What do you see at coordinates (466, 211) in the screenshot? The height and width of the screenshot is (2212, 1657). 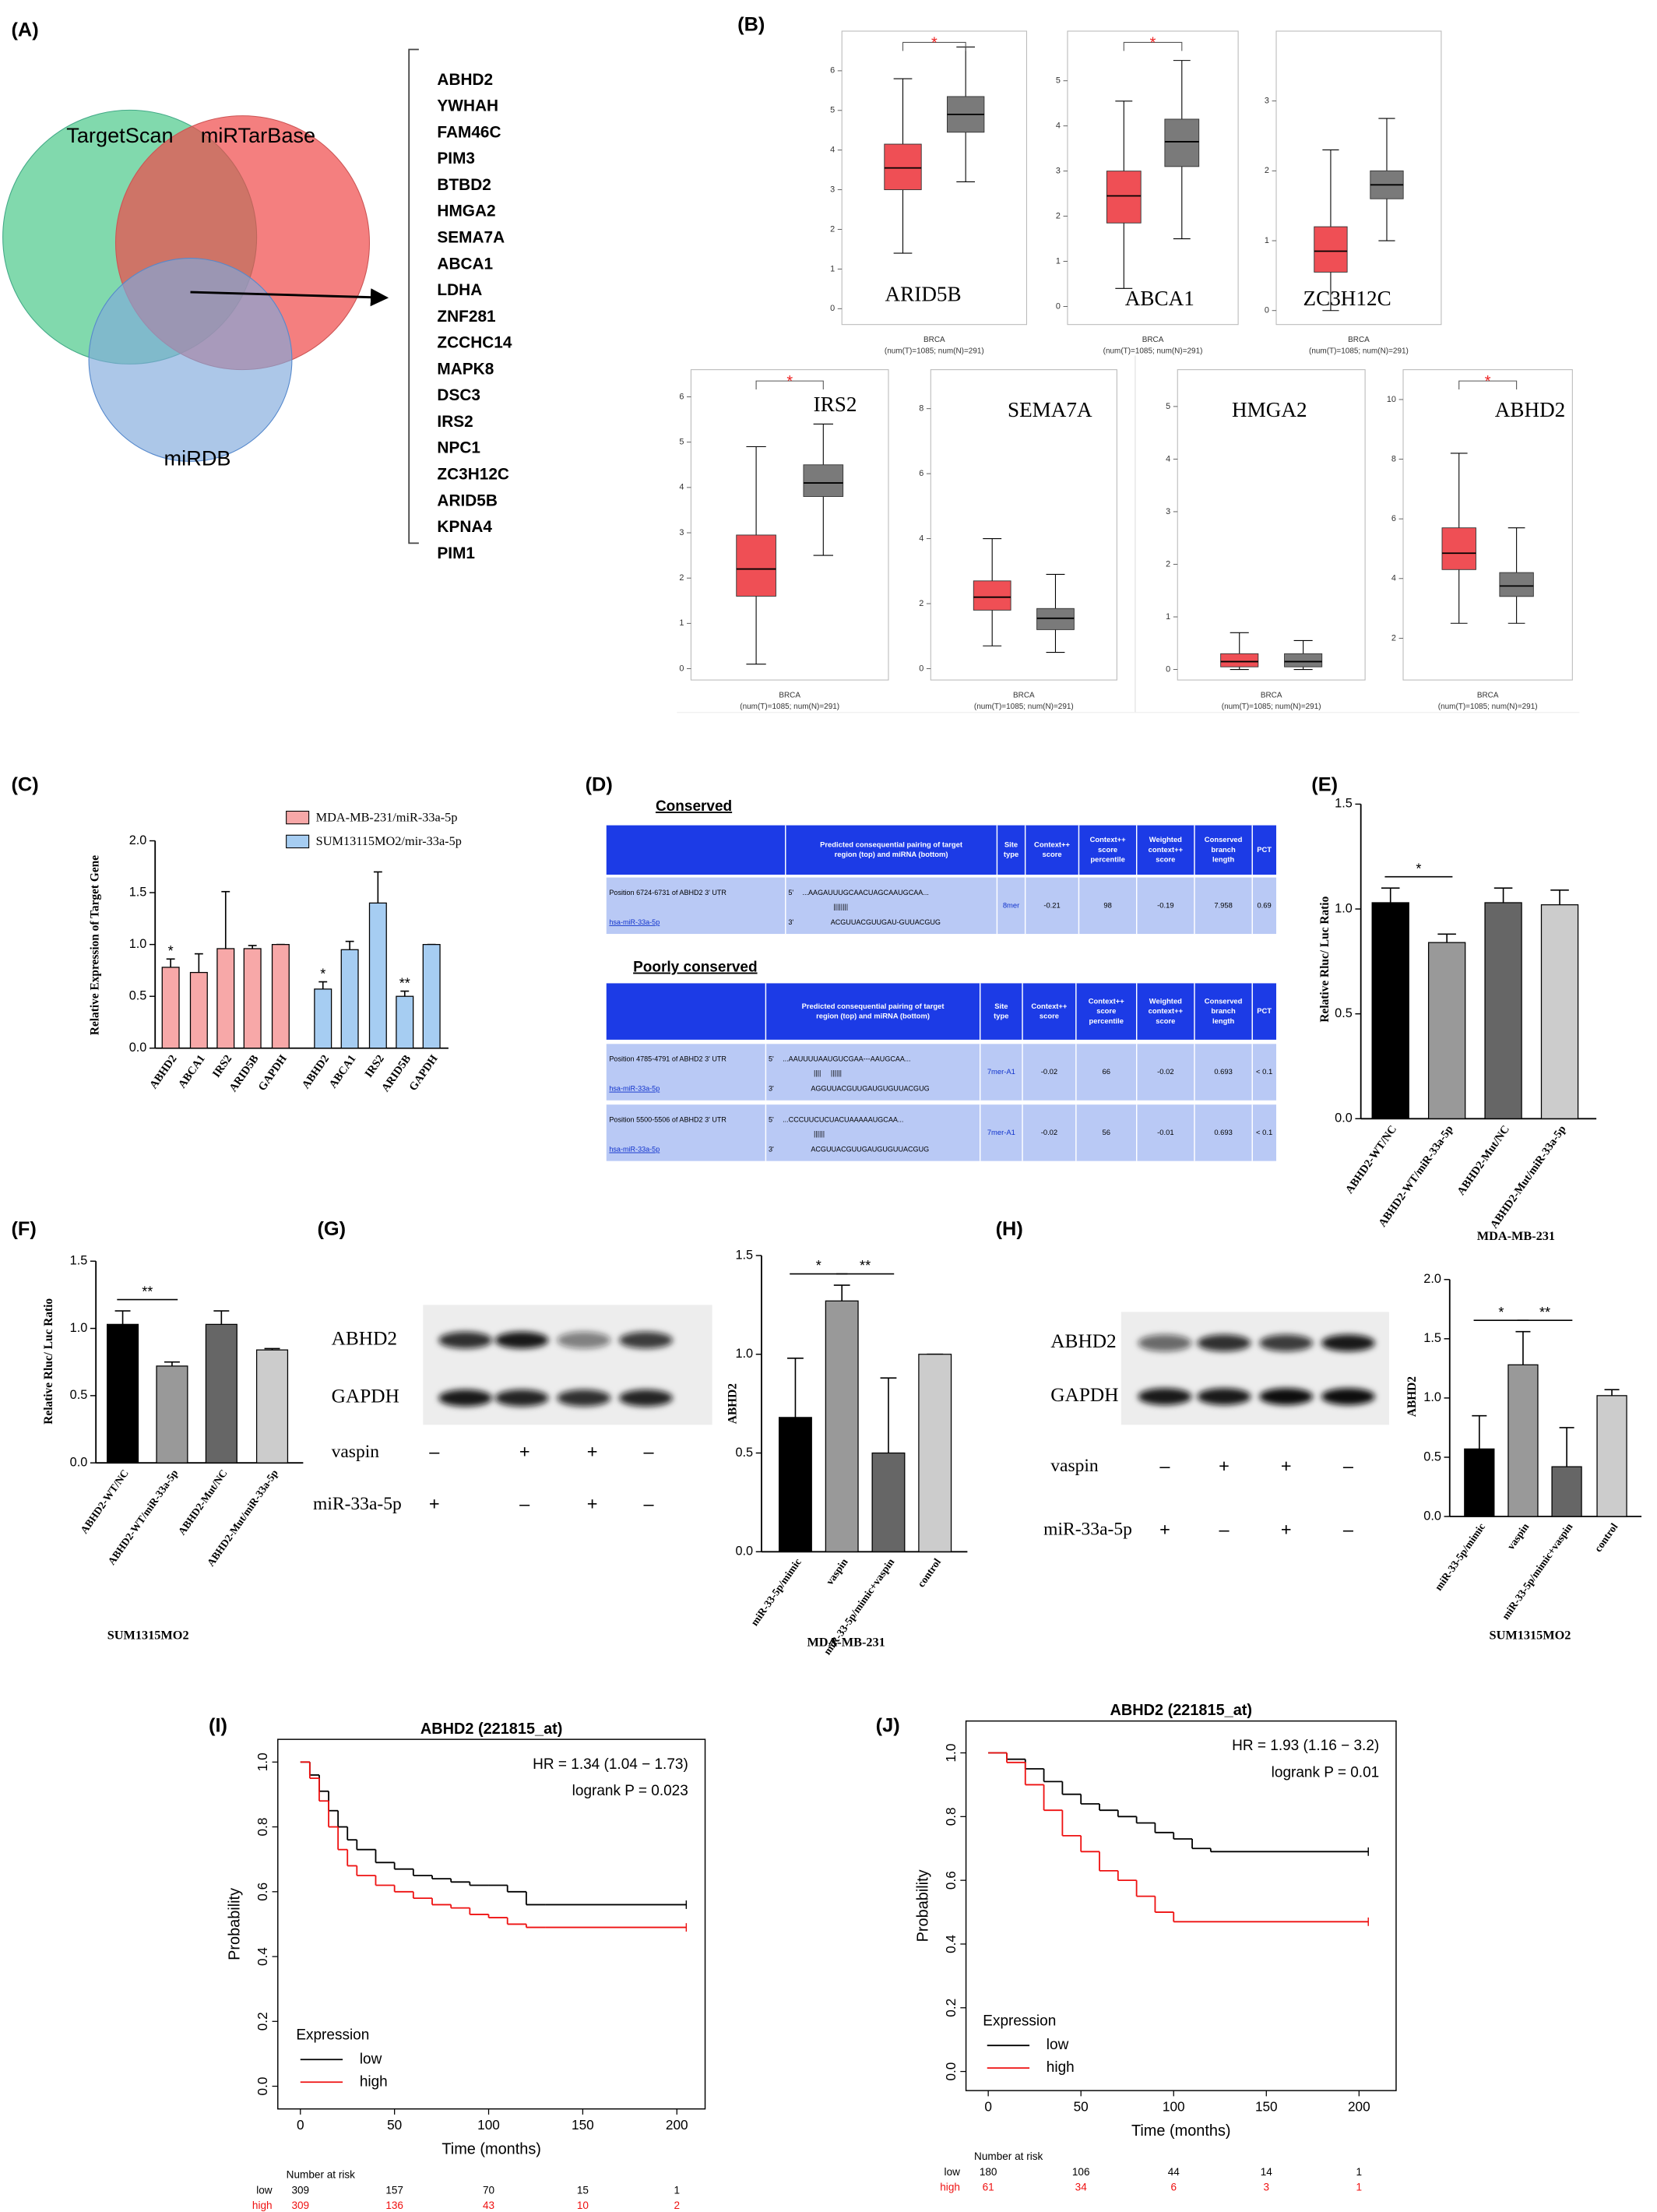 I see `gene-name: HMGA2` at bounding box center [466, 211].